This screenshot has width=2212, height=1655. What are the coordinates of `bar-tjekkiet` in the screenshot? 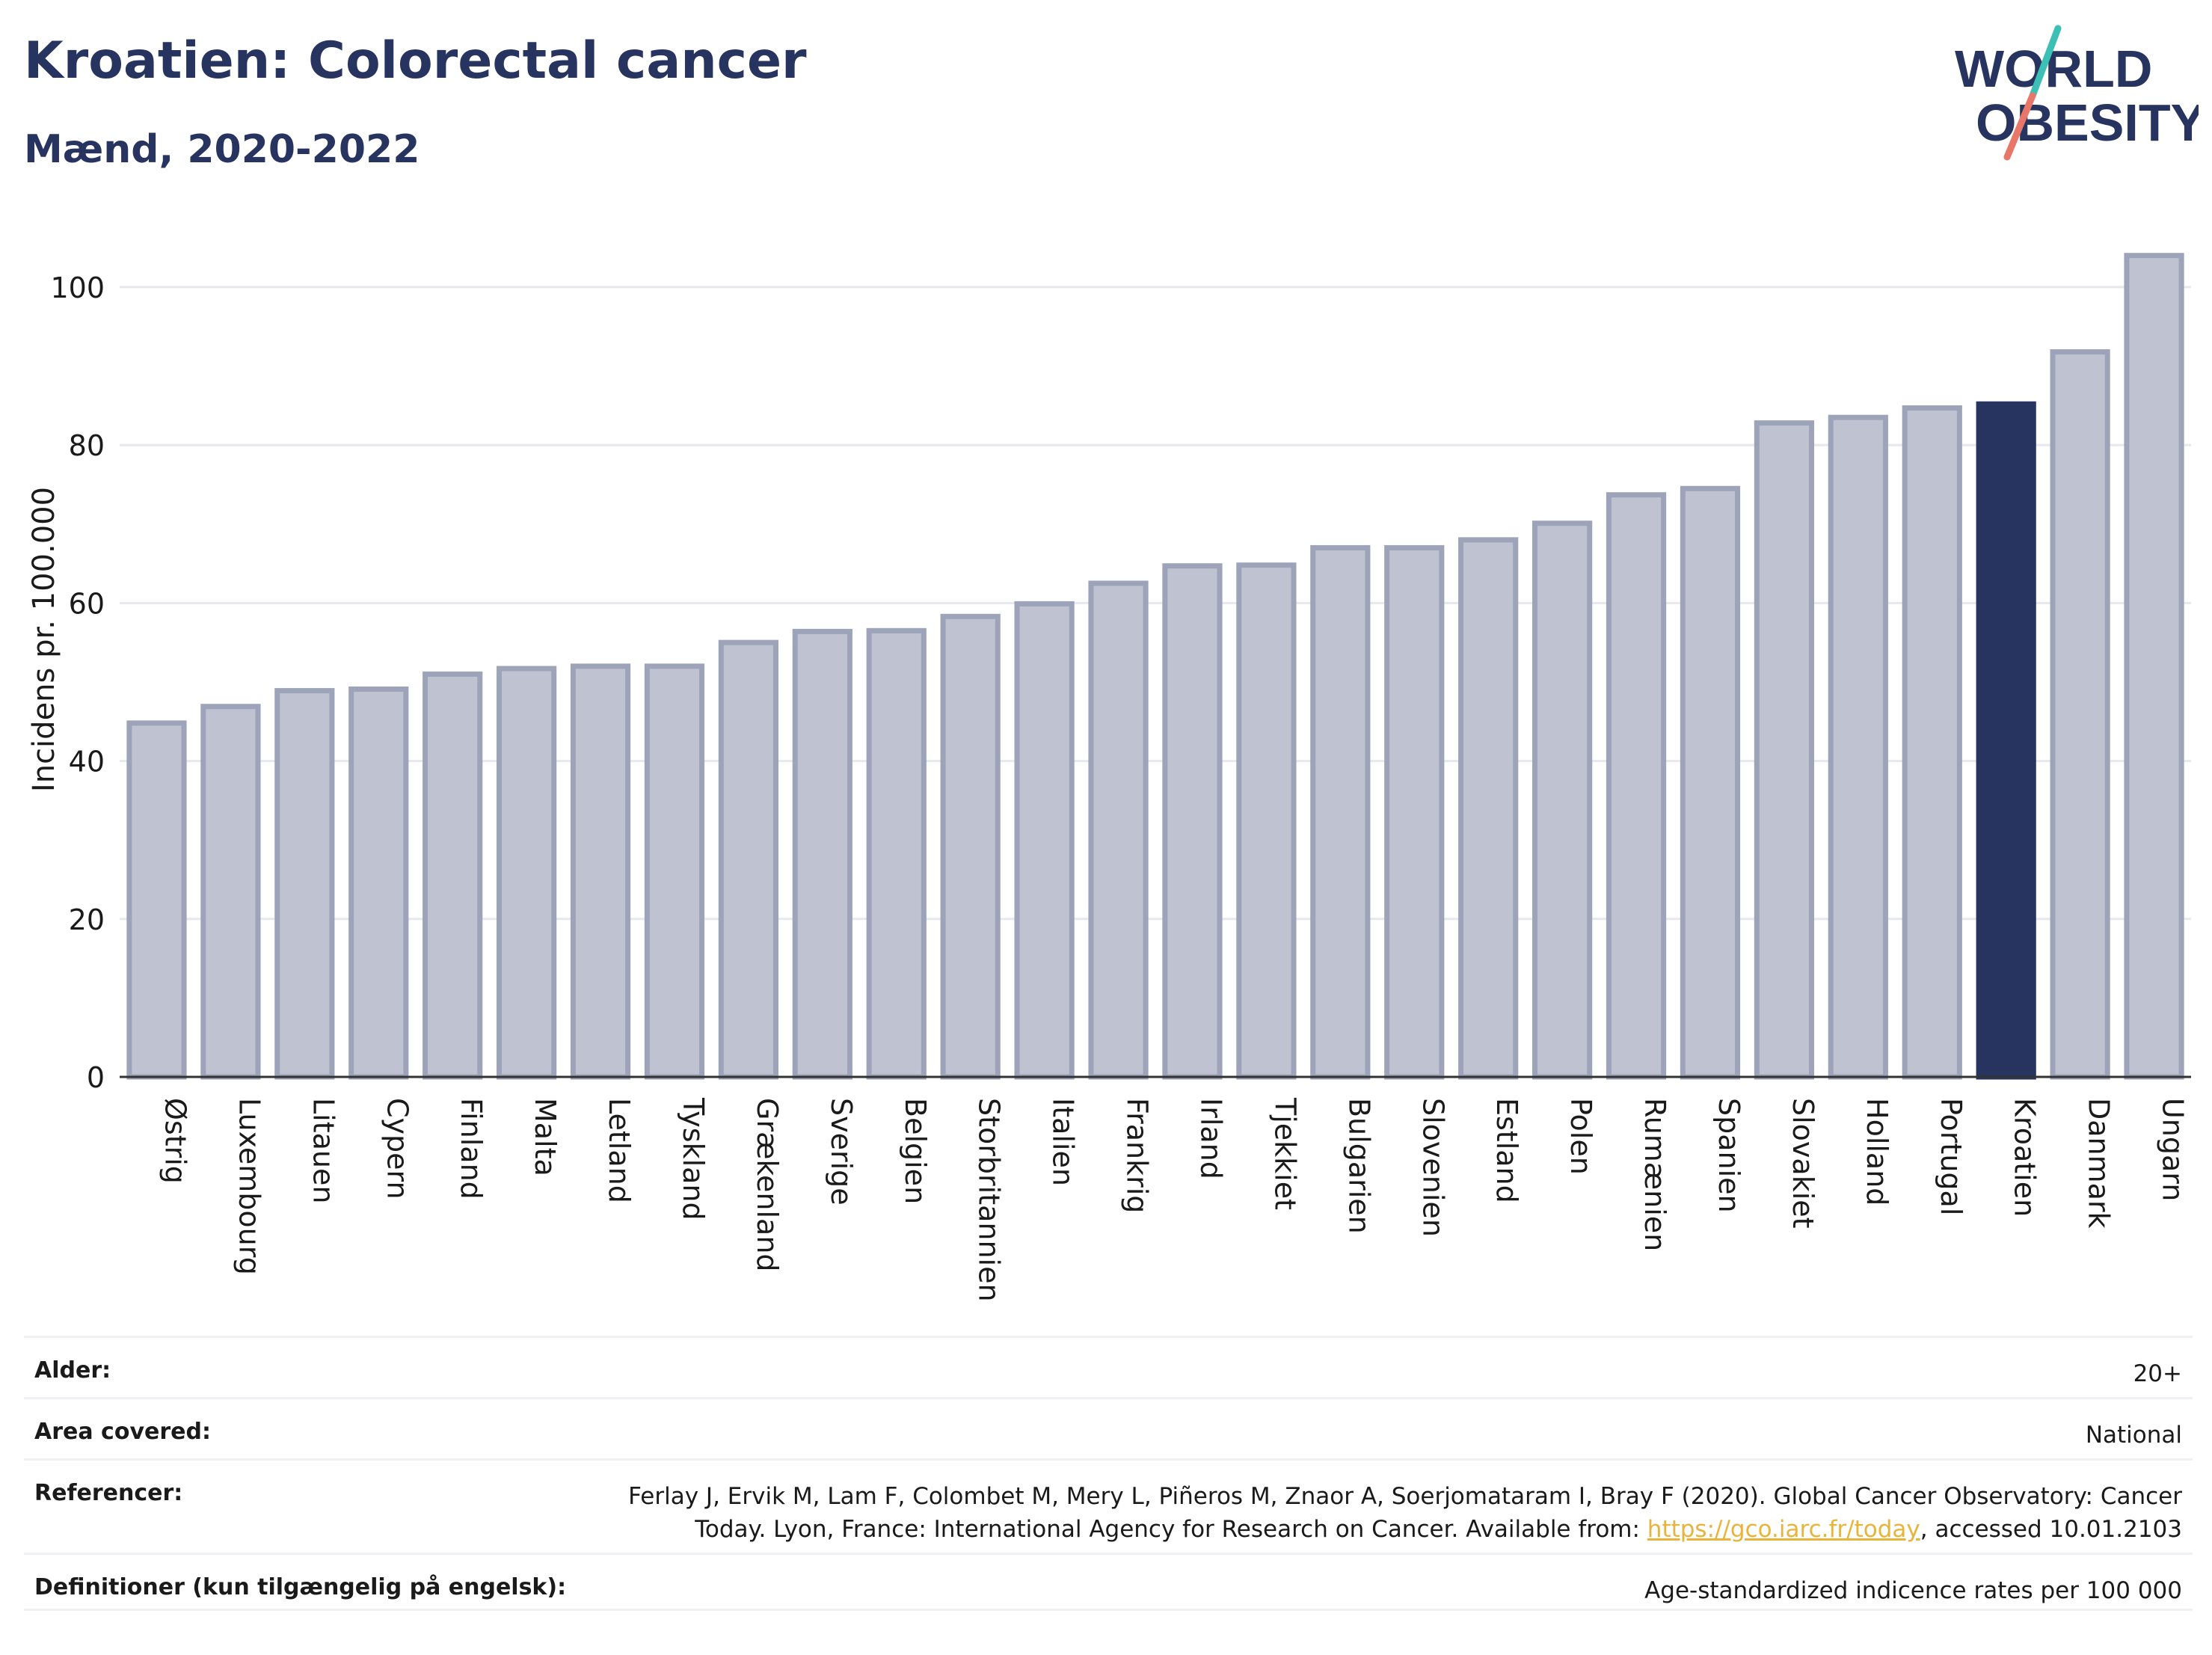 It's located at (1266, 821).